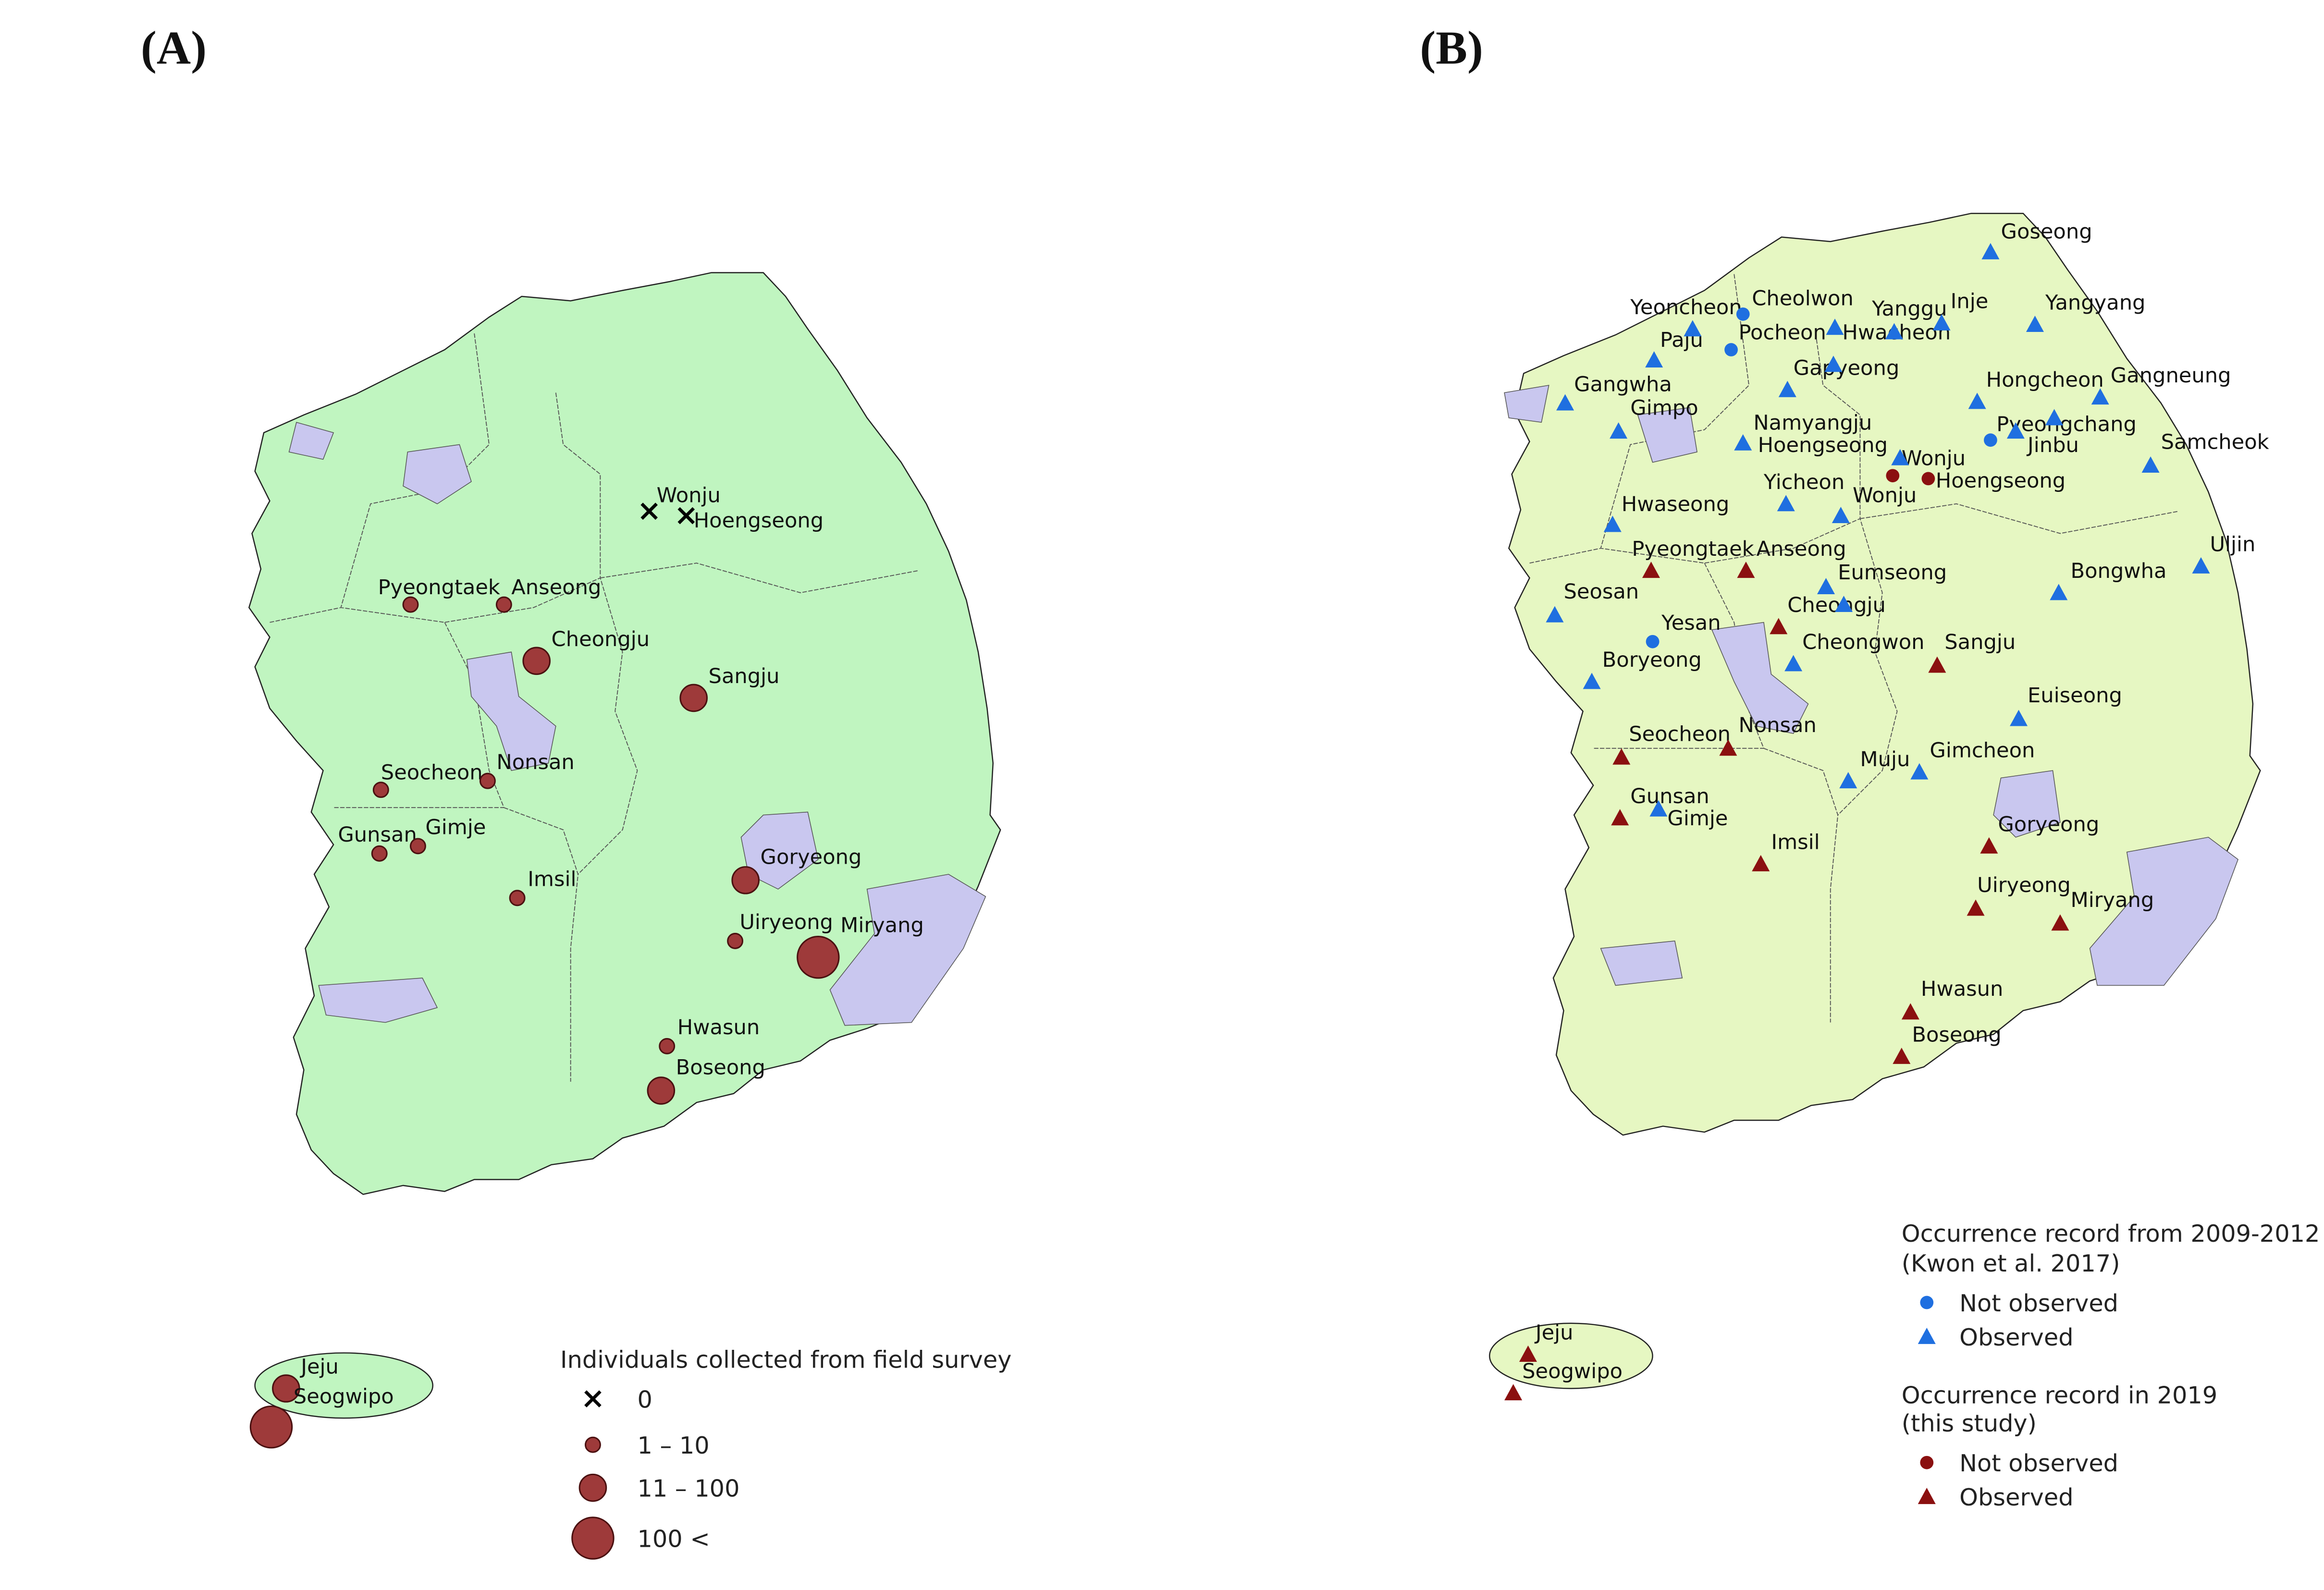 The height and width of the screenshot is (1590, 2324). What do you see at coordinates (2046, 232) in the screenshot?
I see `place-label: Goseong` at bounding box center [2046, 232].